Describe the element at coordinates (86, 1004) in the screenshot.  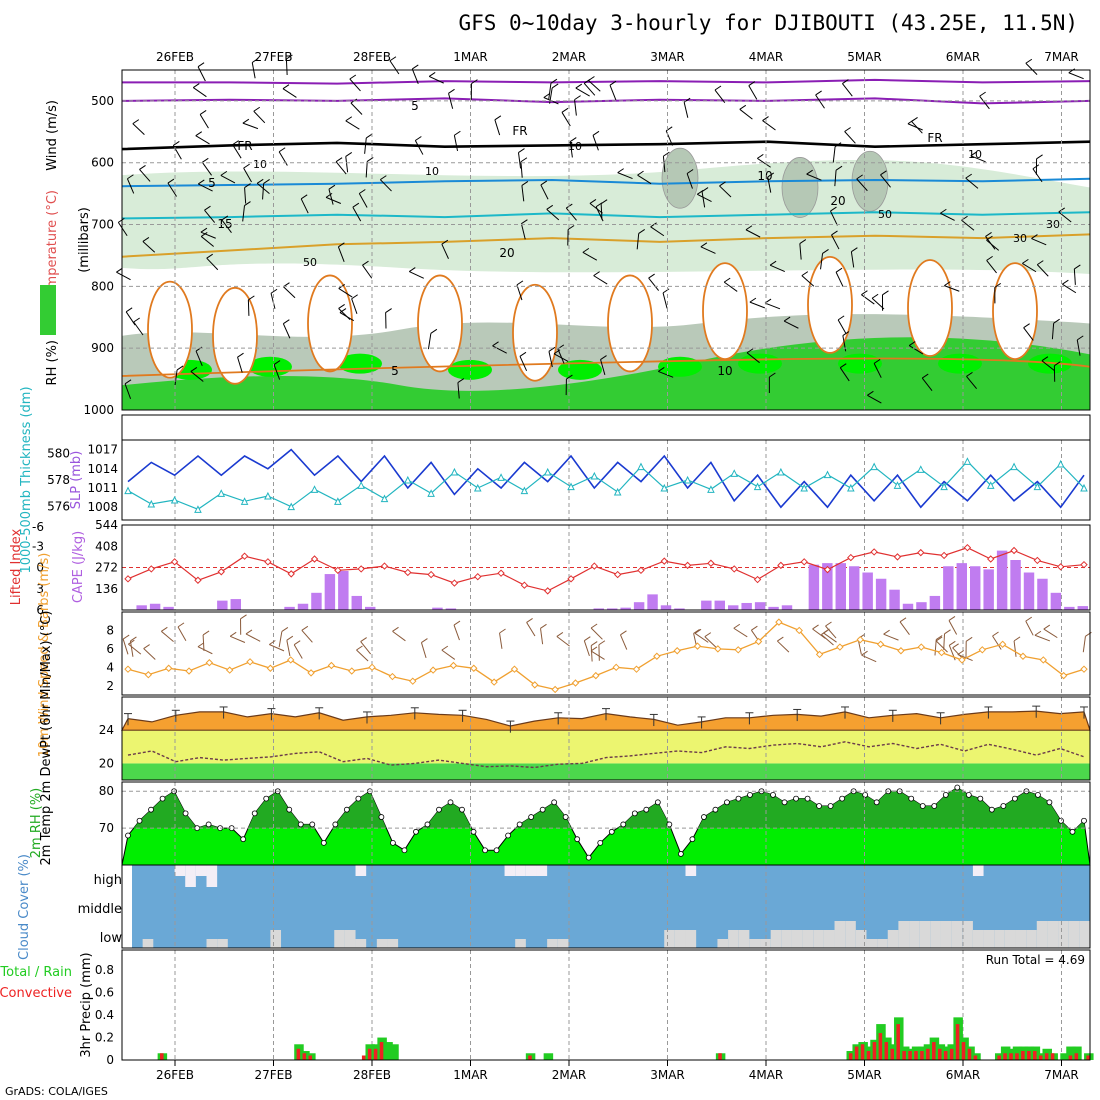
I see `precip-label: 3hr Precip (mm)` at that location.